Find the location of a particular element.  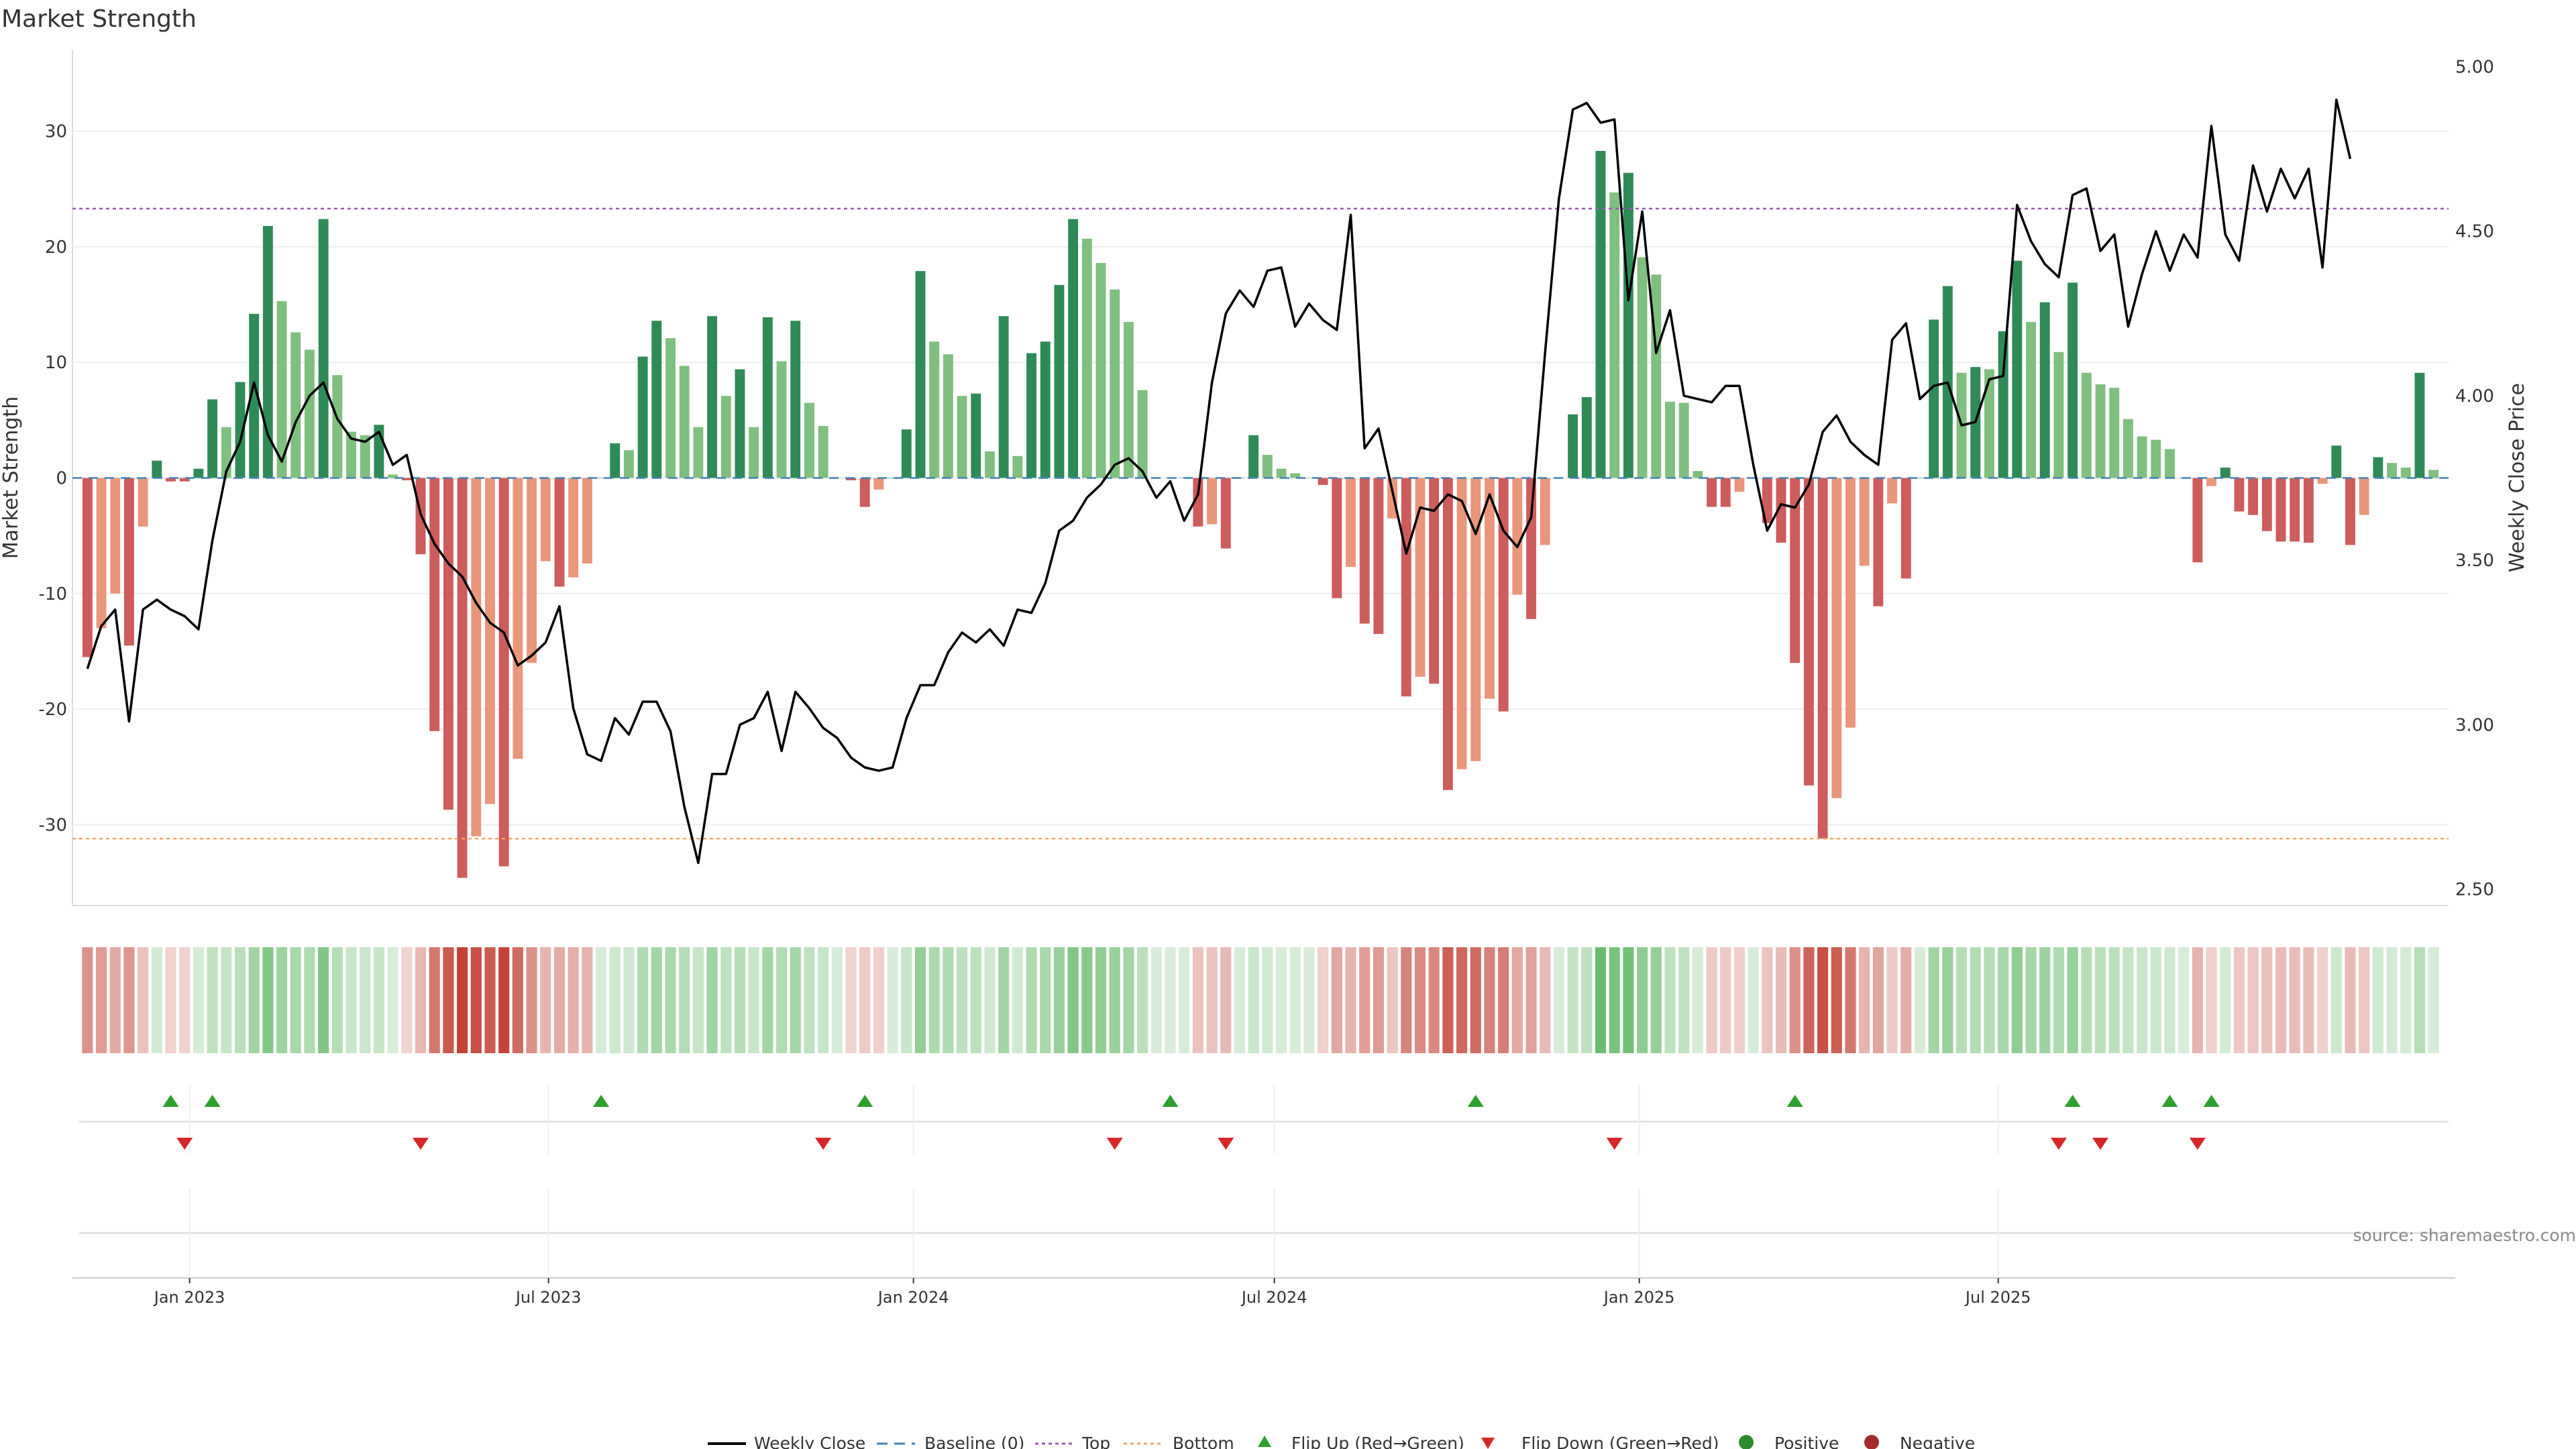

legend-flip-up-icon is located at coordinates (1264, 1441).